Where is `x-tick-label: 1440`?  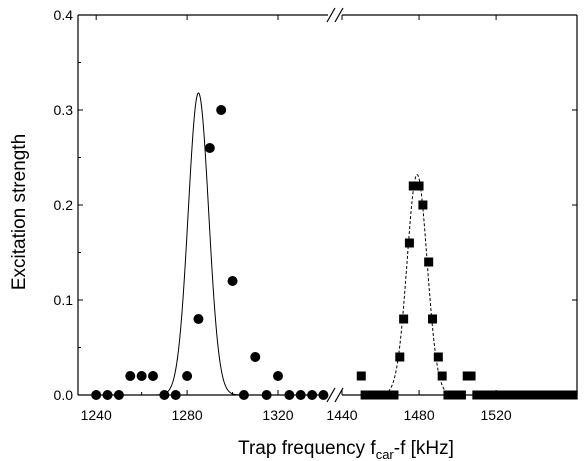 x-tick-label: 1440 is located at coordinates (341, 415).